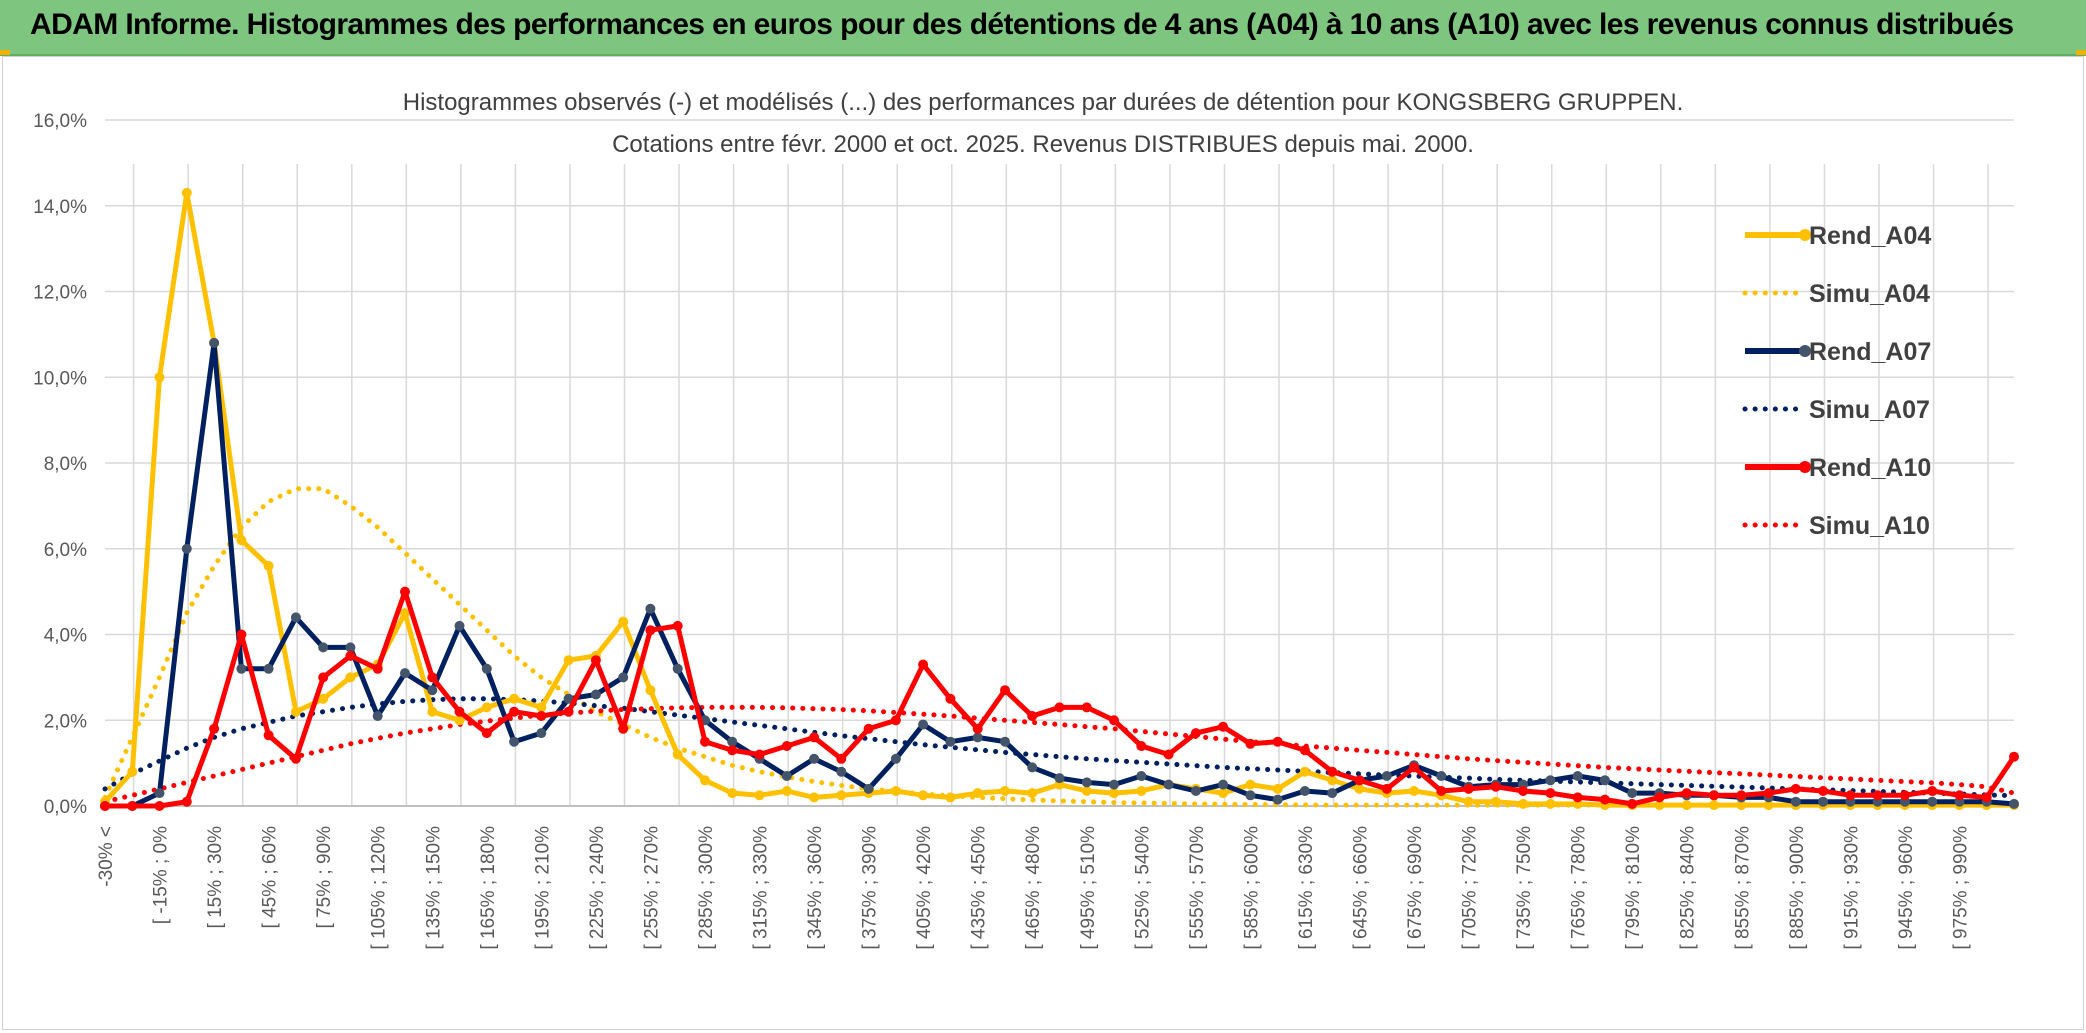 Image resolution: width=2086 pixels, height=1033 pixels. Describe the element at coordinates (1470, 888) in the screenshot. I see `x-tick-label: [ 705% ; 720%` at that location.